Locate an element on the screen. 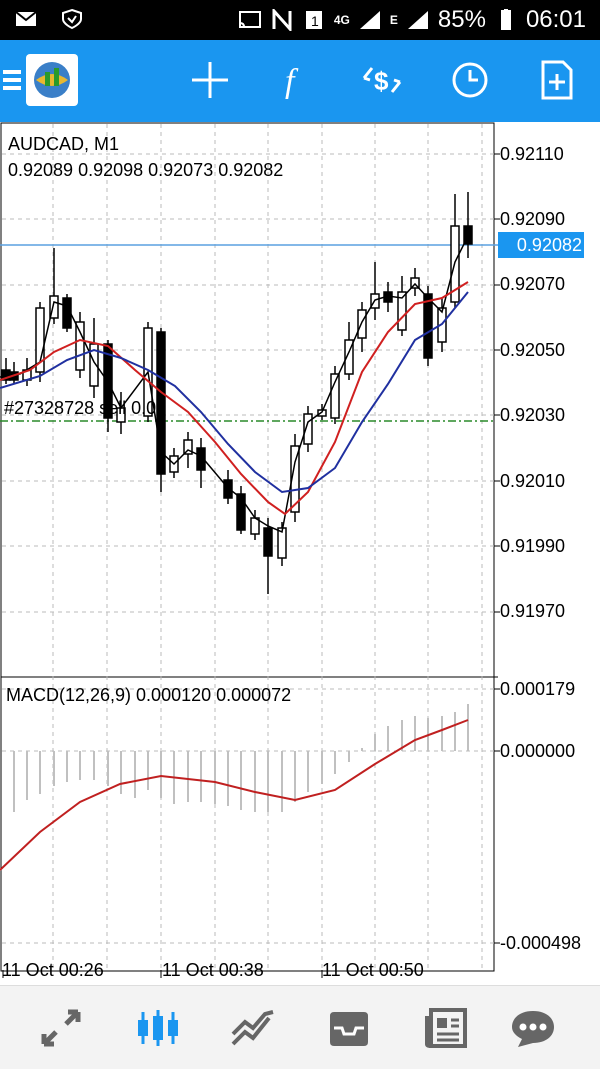 Image resolution: width=600 pixels, height=1069 pixels. objects-icon: $ is located at coordinates (382, 81).